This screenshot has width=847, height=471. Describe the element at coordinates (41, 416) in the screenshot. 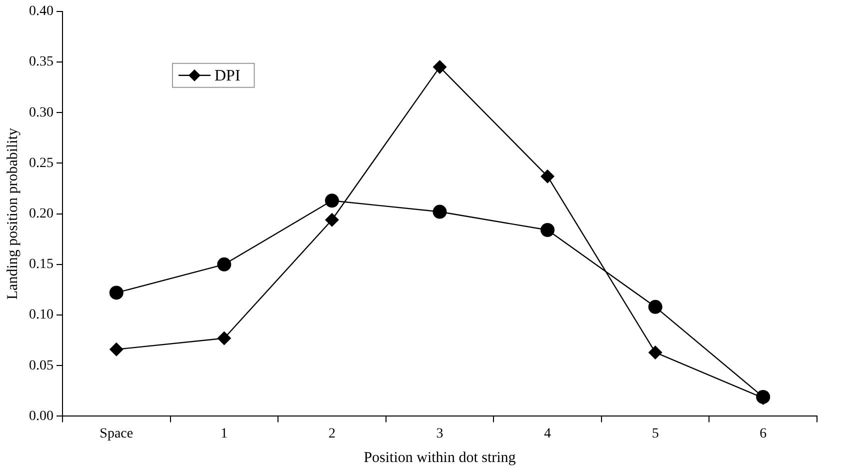

I see `y-tick-label: 0.00` at that location.